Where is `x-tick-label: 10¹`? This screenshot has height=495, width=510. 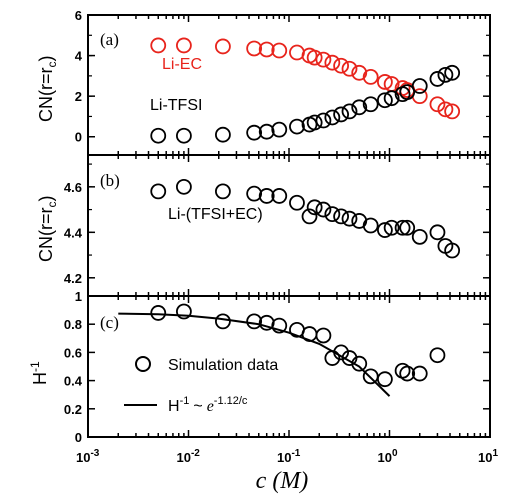
x-tick-label: 10¹ is located at coordinates (488, 456).